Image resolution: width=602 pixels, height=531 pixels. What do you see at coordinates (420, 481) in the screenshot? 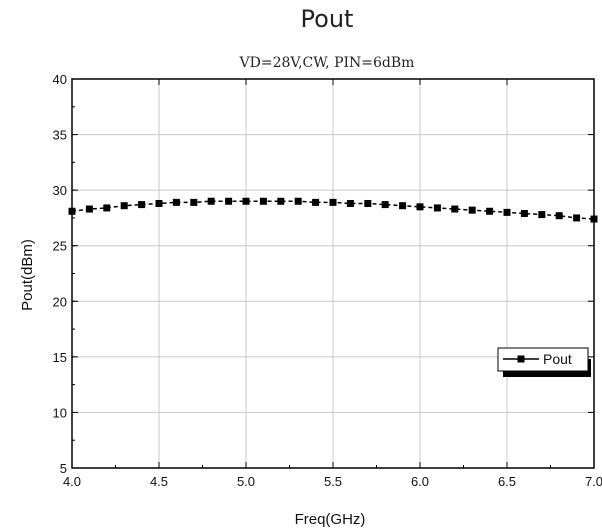
I see `x-tick-label: 6.0` at bounding box center [420, 481].